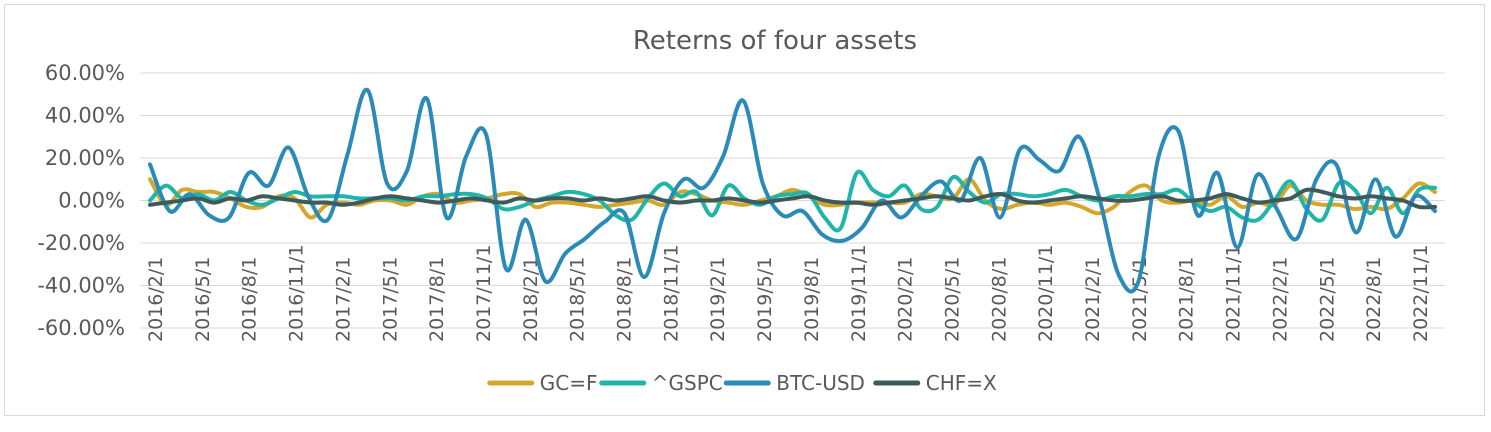  I want to click on x-tick-label: 2016/5/1, so click(203, 299).